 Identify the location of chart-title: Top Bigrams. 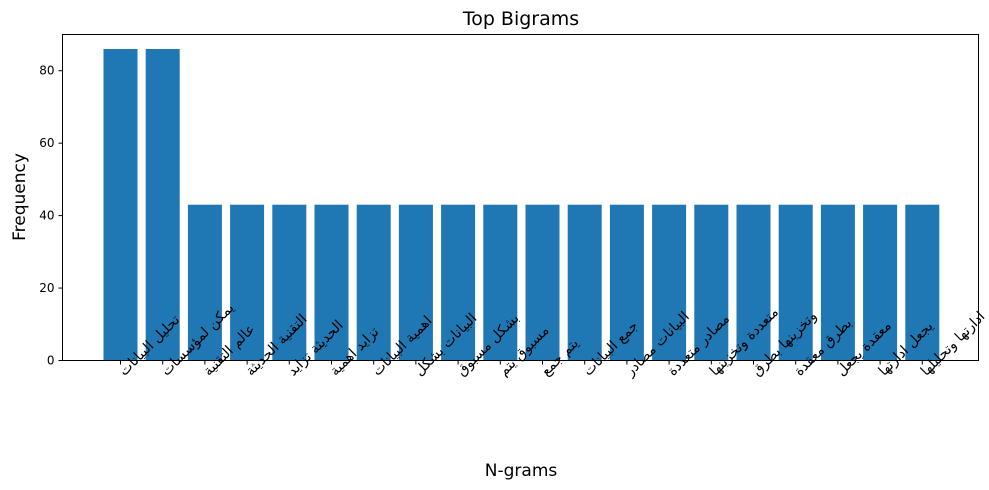
(520, 19).